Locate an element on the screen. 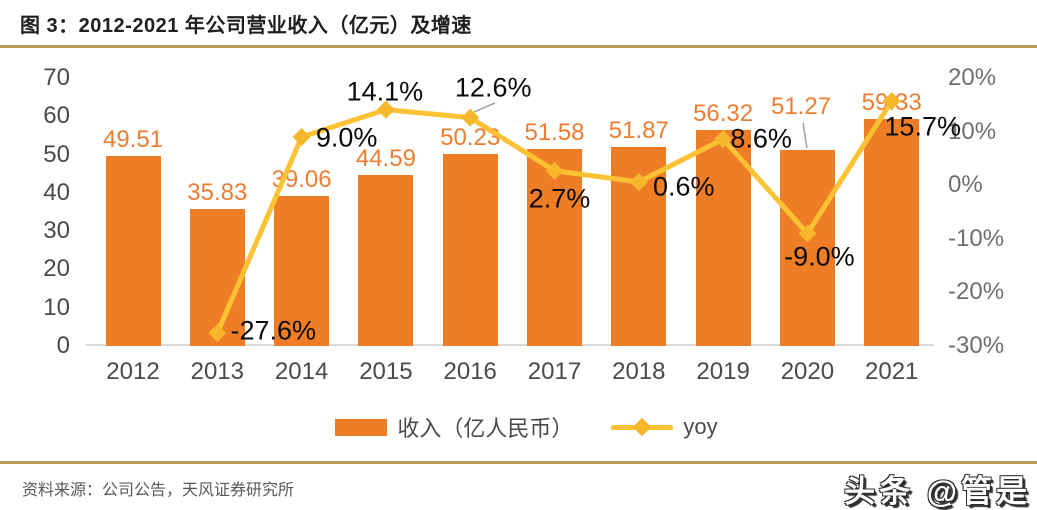  bar-value-label-2014: 39.06 is located at coordinates (301, 180).